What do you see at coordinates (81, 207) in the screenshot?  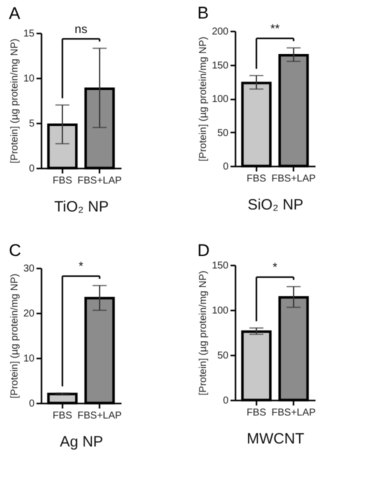 I see `x-axis-title: TiO₂ NP` at bounding box center [81, 207].